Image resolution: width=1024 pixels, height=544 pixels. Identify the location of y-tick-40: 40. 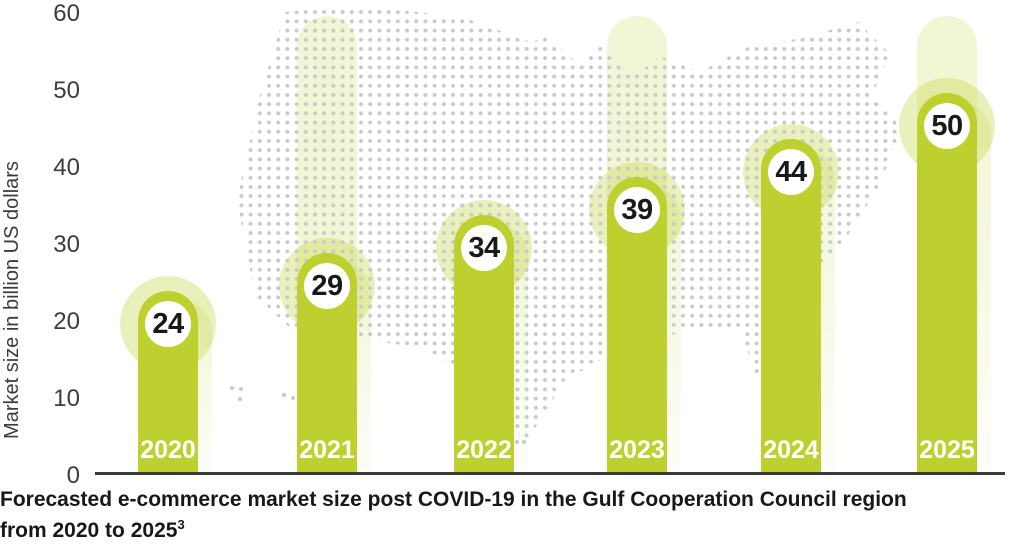
(66, 167).